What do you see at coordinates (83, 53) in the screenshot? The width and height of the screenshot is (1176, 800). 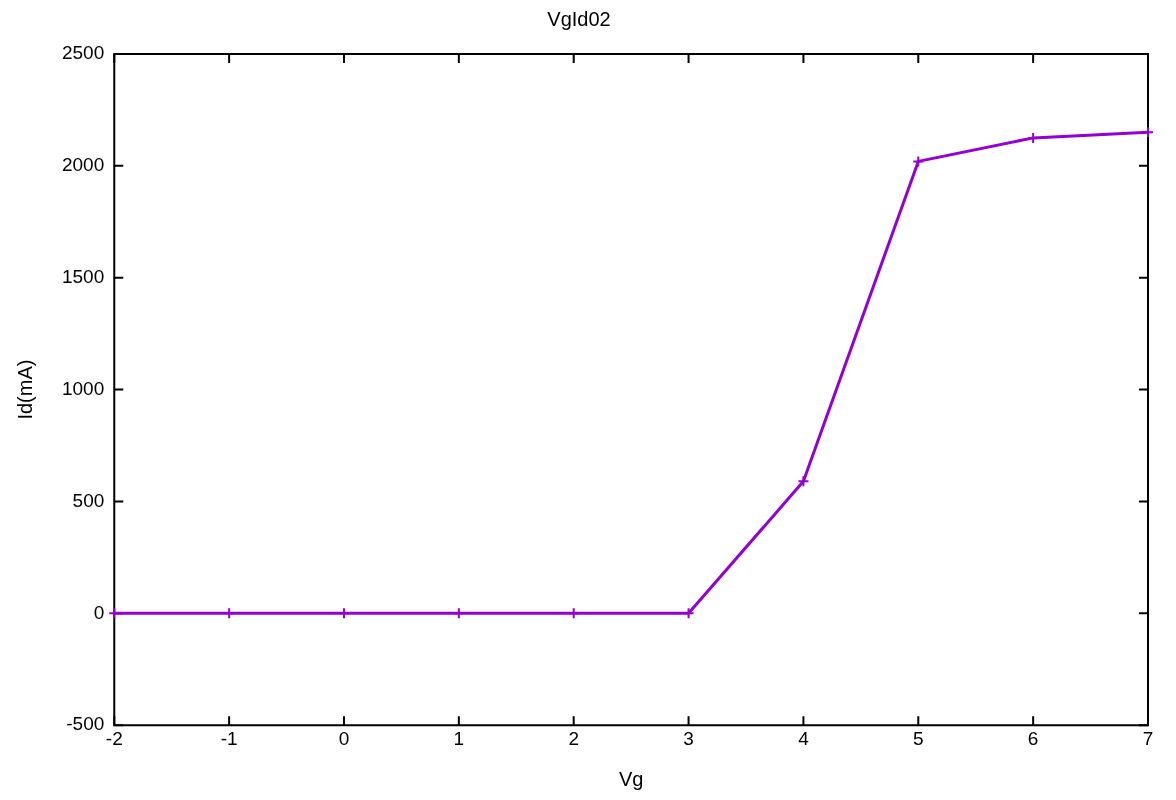 I see `y-tick-label: 2500` at bounding box center [83, 53].